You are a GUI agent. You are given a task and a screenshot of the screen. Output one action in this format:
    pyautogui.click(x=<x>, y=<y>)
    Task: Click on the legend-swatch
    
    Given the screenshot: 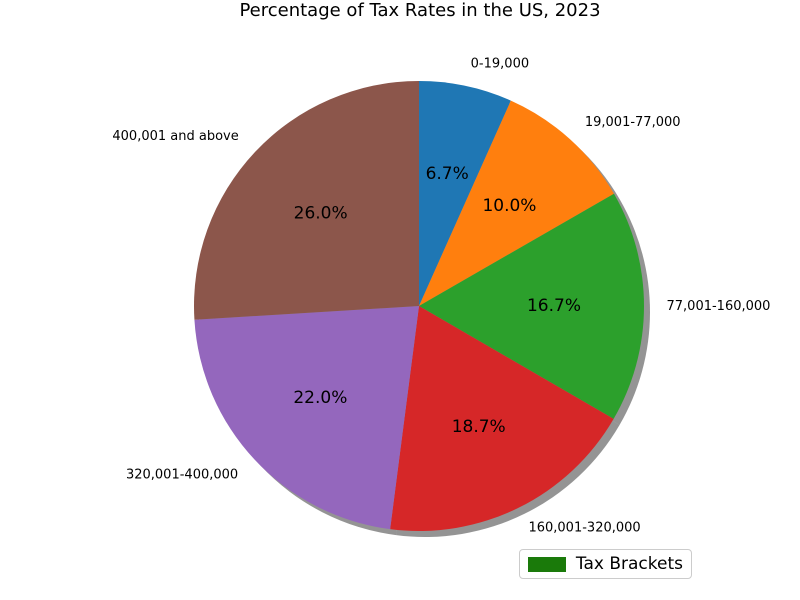 What is the action you would take?
    pyautogui.click(x=546, y=564)
    